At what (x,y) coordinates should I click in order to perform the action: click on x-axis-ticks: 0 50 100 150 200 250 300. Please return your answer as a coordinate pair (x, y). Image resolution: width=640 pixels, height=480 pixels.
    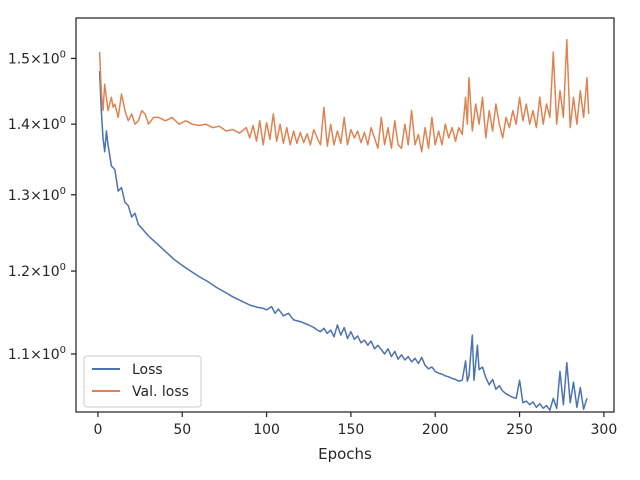
    Looking at the image, I should click on (355, 425).